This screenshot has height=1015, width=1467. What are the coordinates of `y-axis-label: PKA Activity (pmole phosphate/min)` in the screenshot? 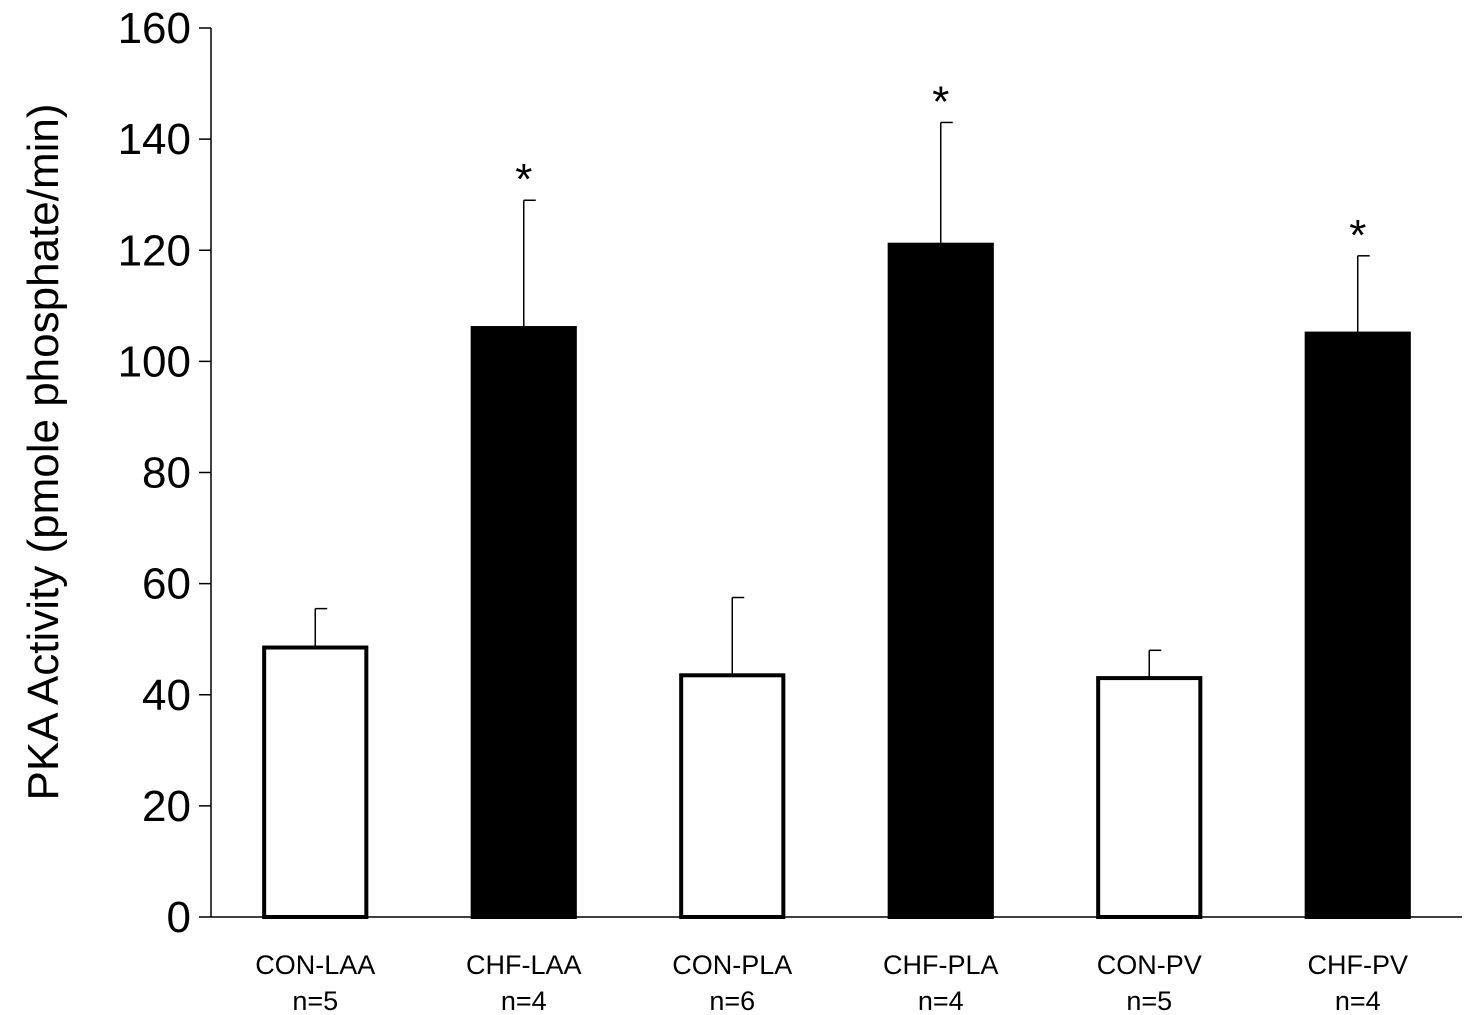 It's located at (43, 452).